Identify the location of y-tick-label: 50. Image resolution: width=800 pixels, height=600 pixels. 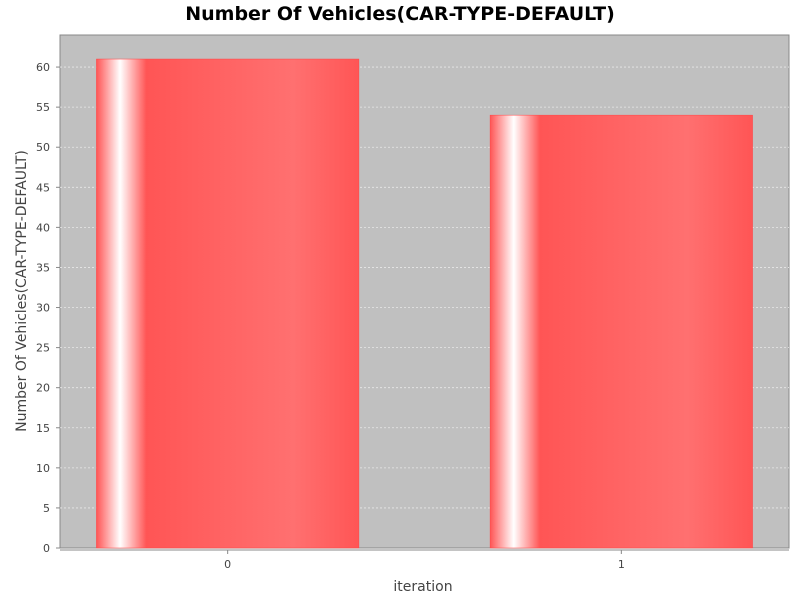
(43, 147).